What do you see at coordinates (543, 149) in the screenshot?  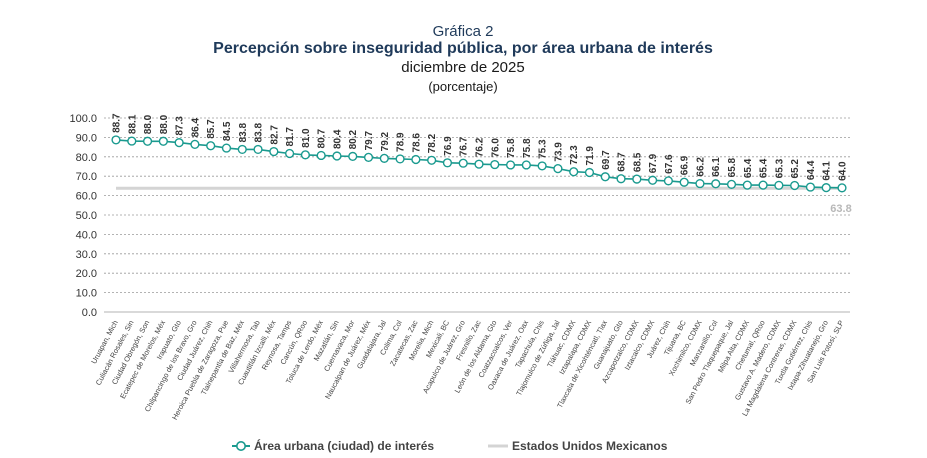 I see `data-label: 75.3` at bounding box center [543, 149].